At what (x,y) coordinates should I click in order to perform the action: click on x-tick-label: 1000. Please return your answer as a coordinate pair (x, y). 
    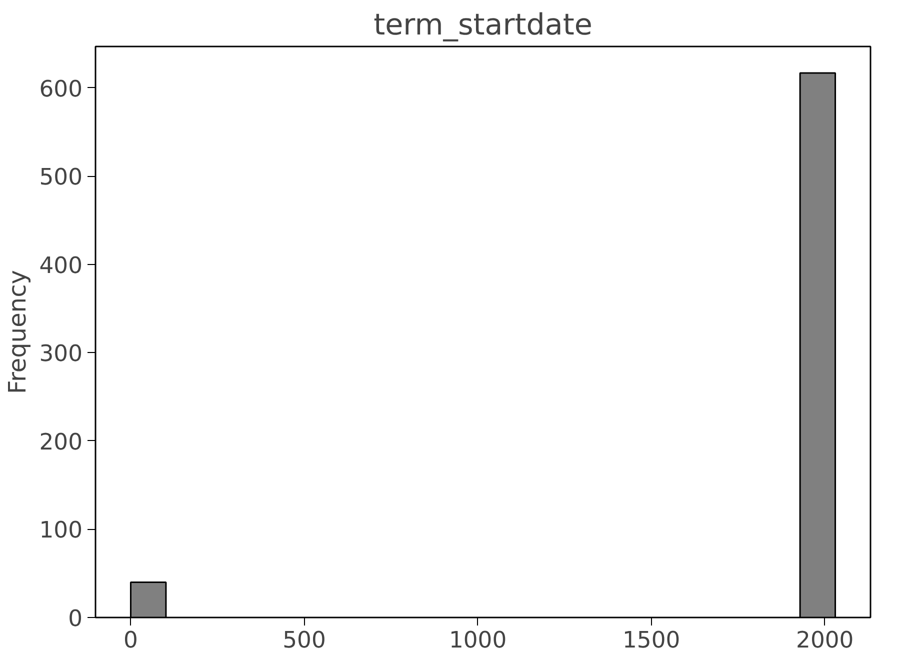
    Looking at the image, I should click on (477, 641).